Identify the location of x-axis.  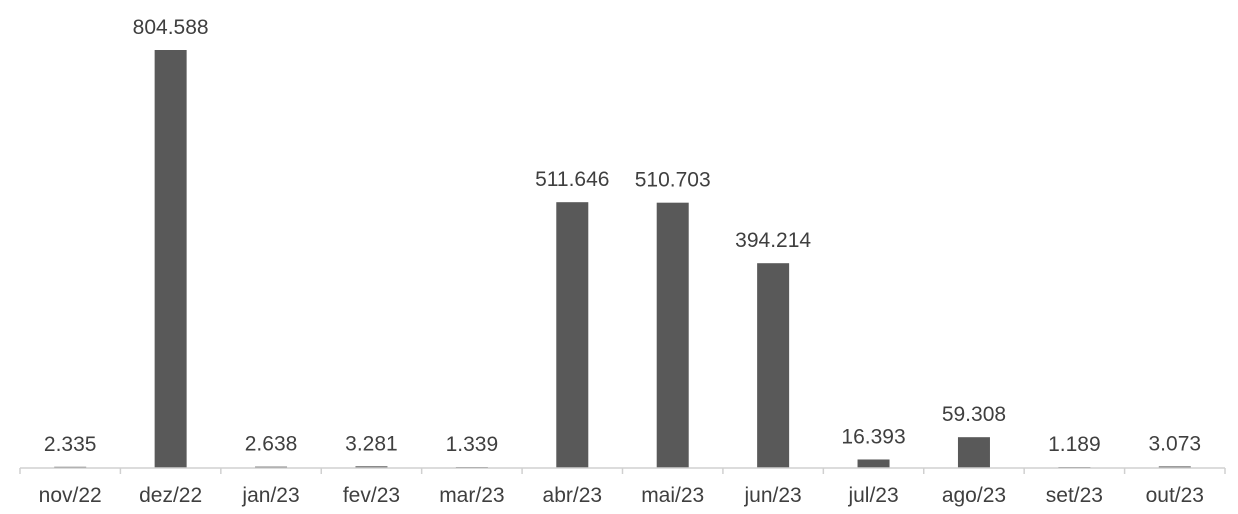
(622, 470).